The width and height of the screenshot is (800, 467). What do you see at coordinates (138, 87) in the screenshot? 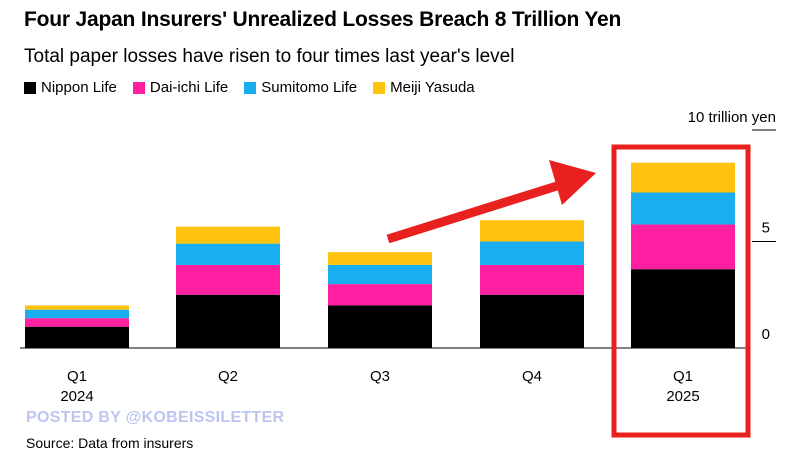
I see `legend-swatch-dai-ichi-life` at bounding box center [138, 87].